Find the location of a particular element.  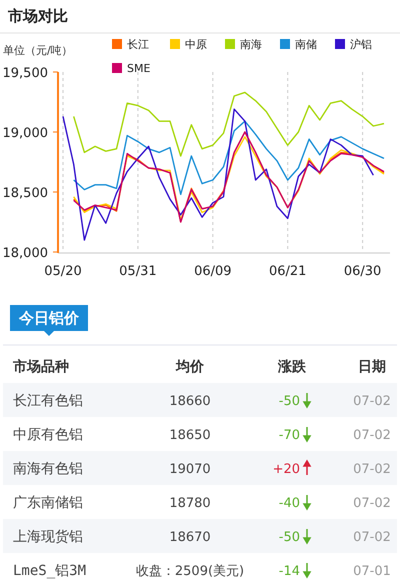

text: 18670 is located at coordinates (190, 537).